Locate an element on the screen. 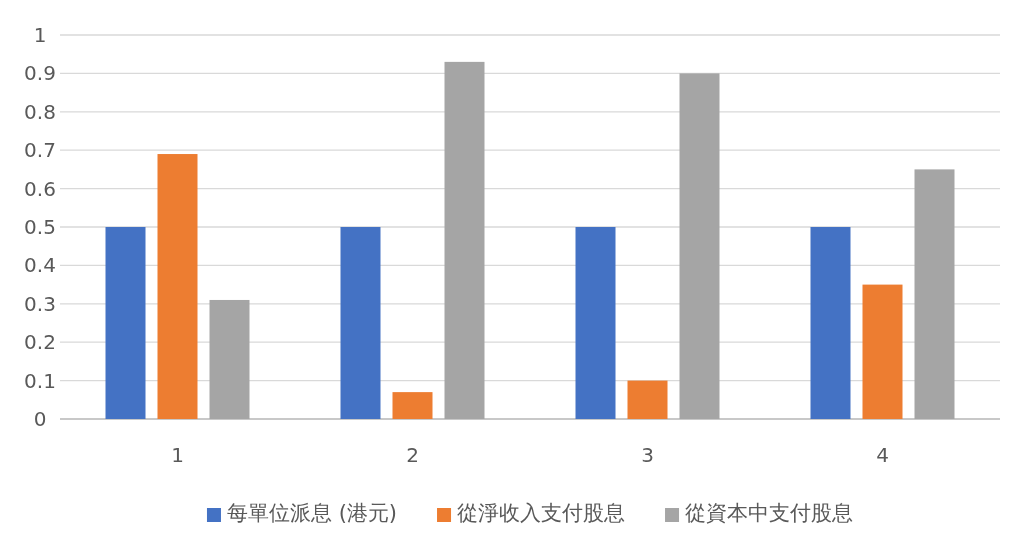  x-tick-label: 4 is located at coordinates (882, 455).